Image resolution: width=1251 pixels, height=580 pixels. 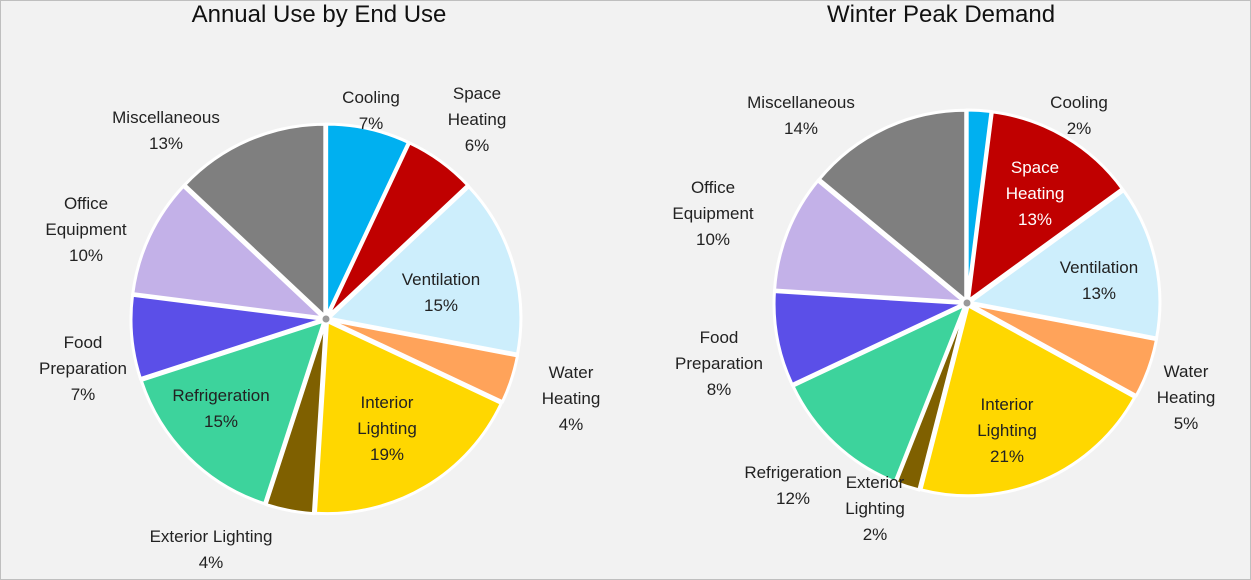 I want to click on slice-label: Refrigeration 15%, so click(x=221, y=409).